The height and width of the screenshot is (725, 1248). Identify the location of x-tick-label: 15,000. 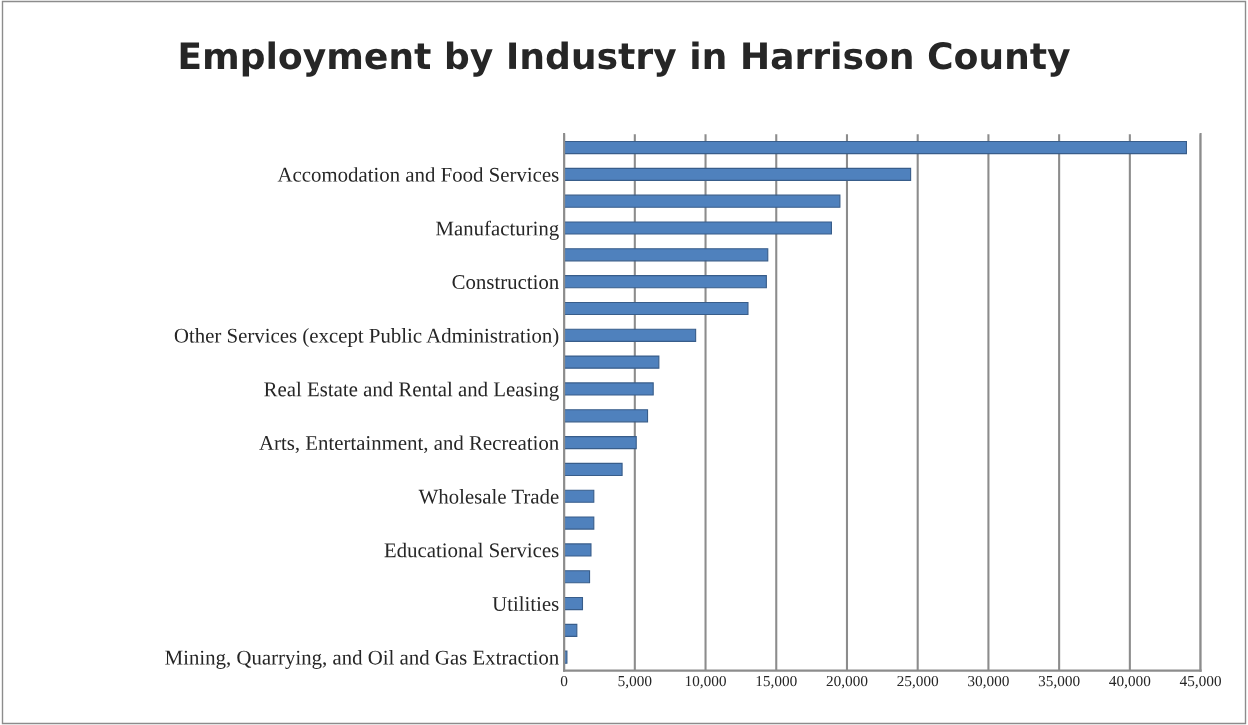
(776, 682).